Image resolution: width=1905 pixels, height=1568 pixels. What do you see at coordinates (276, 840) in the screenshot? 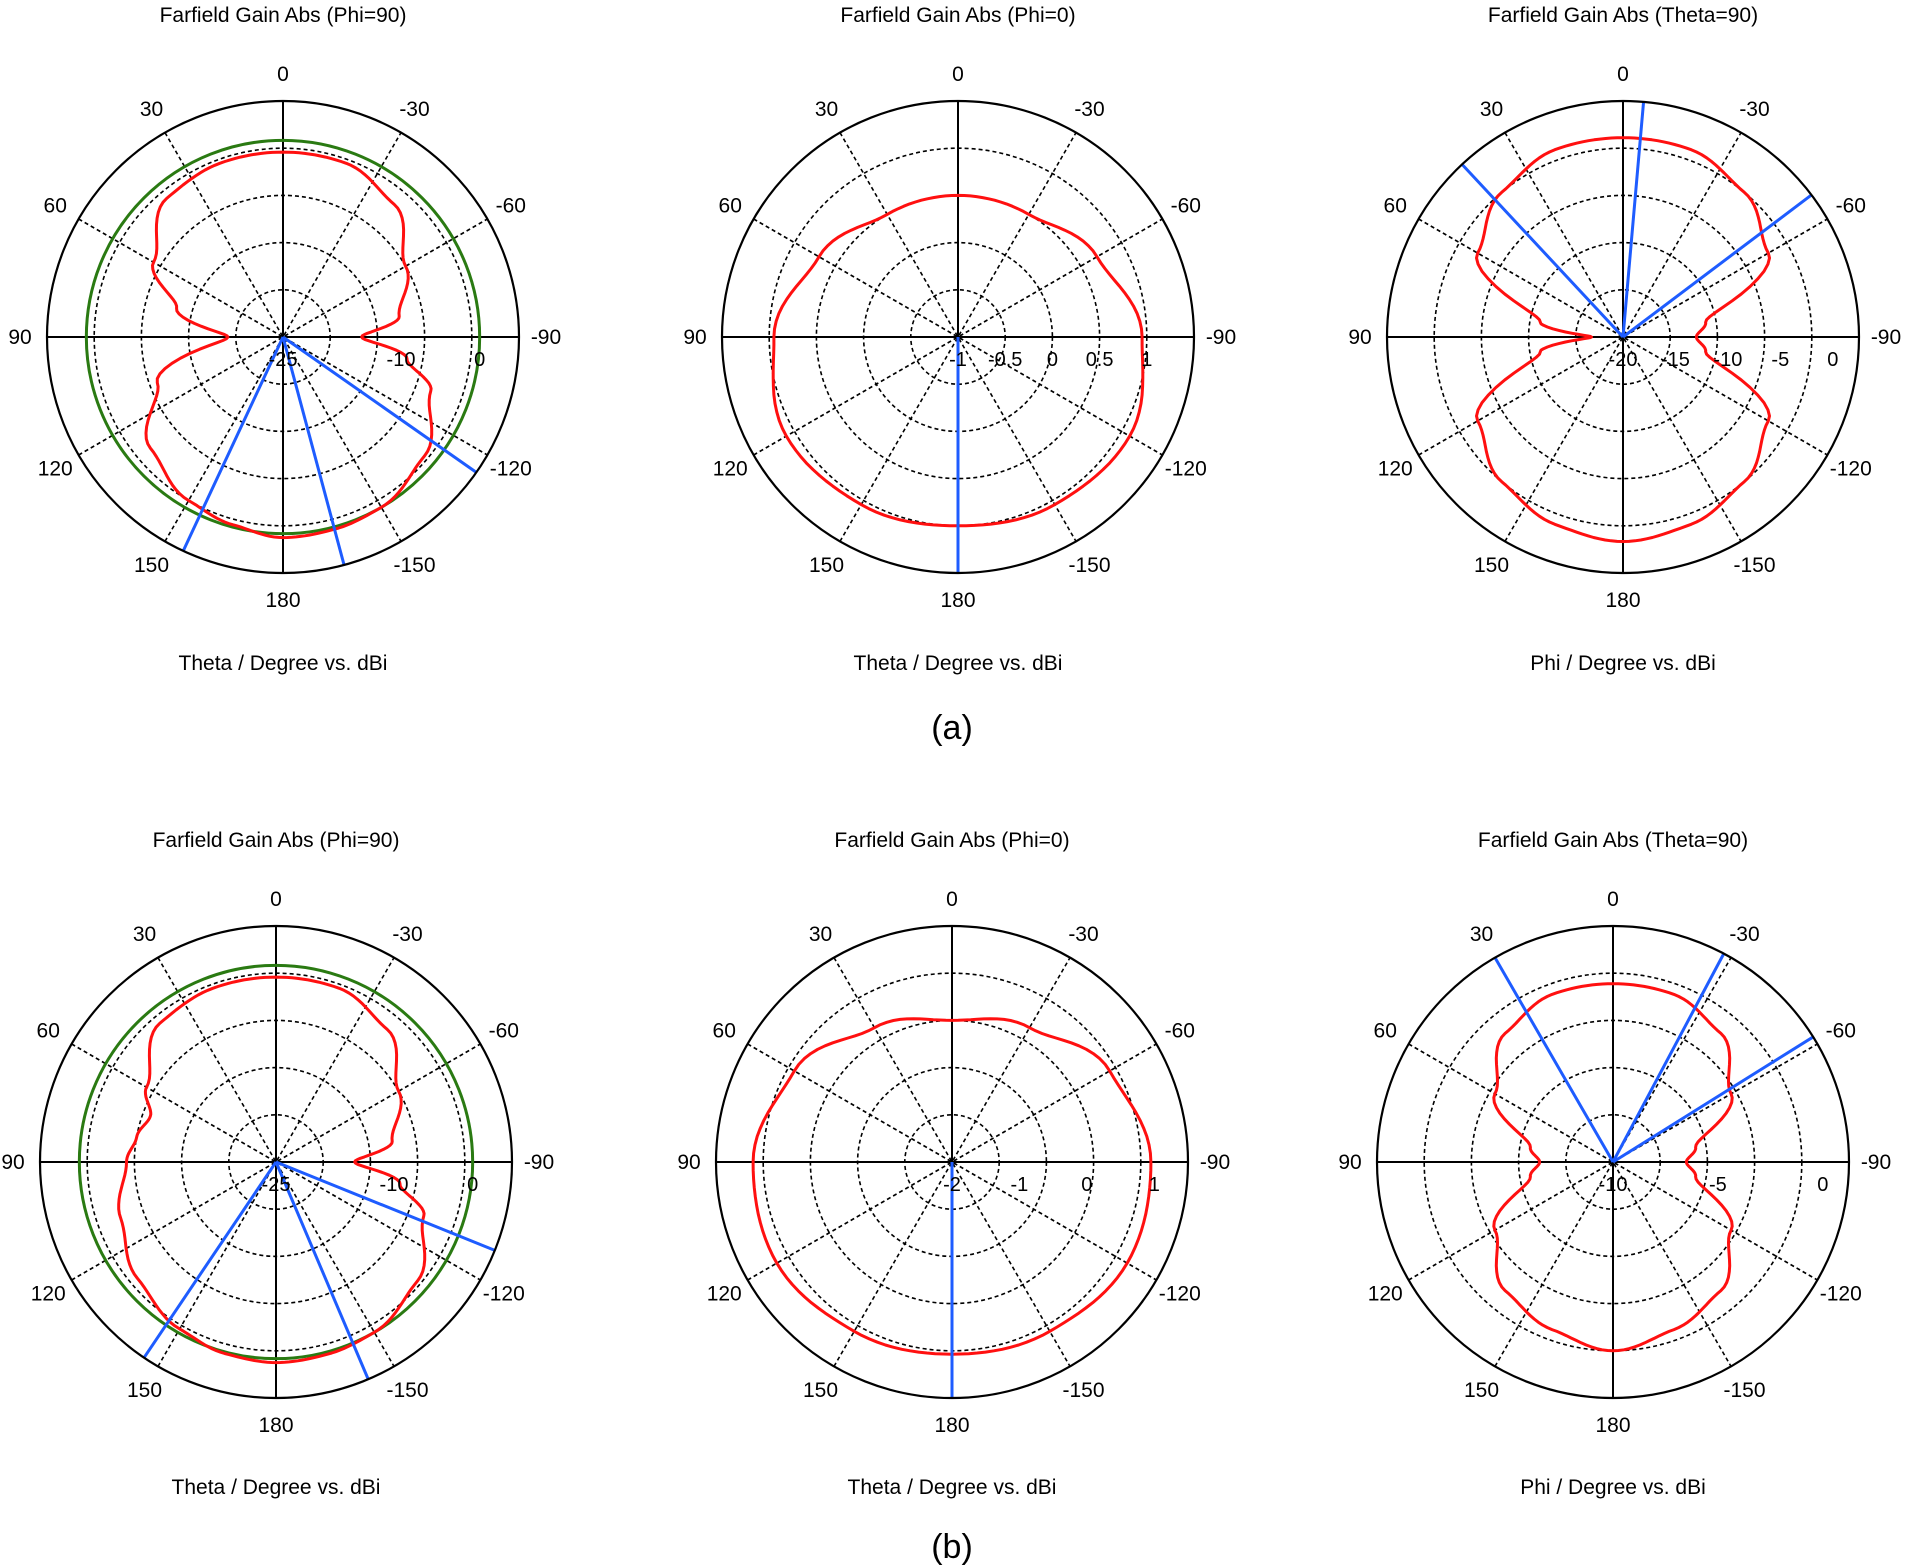
I see `chart-title: Farfield Gain Abs (Phi=90)` at bounding box center [276, 840].